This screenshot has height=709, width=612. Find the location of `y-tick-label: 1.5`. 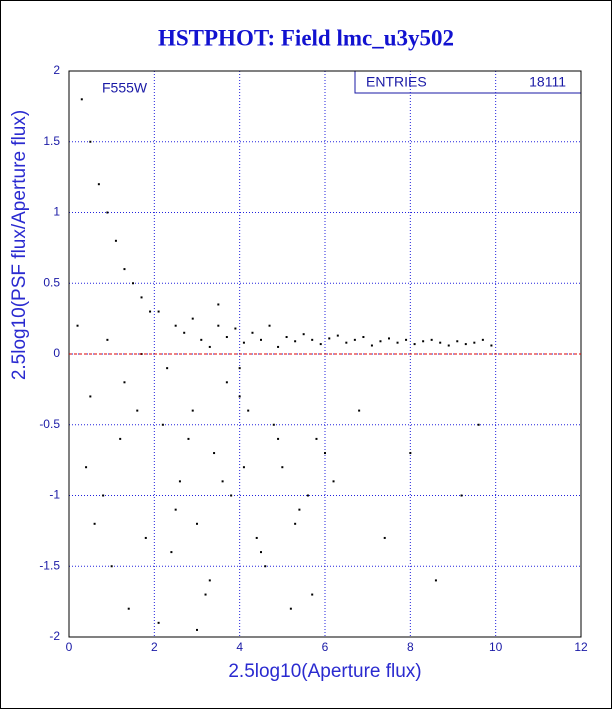

y-tick-label: 1.5 is located at coordinates (51, 141).